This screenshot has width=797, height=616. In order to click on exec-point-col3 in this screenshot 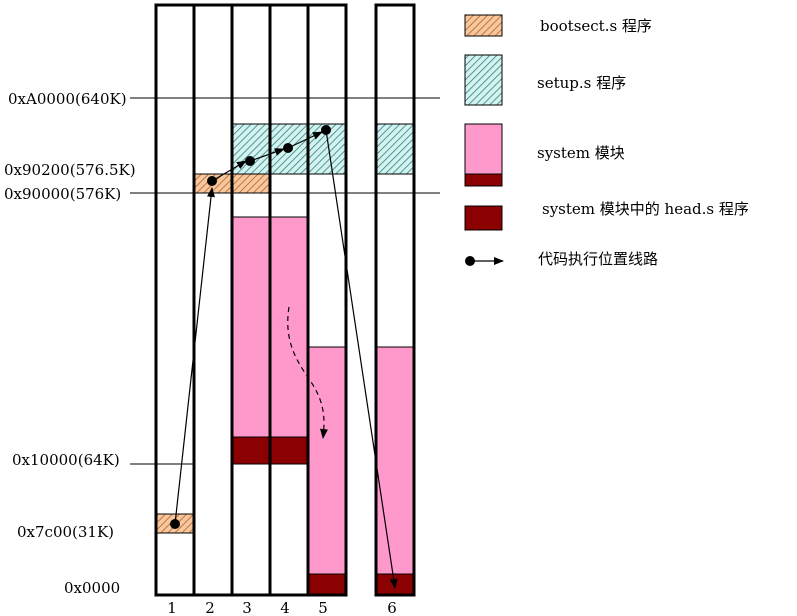, I will do `click(250, 161)`.